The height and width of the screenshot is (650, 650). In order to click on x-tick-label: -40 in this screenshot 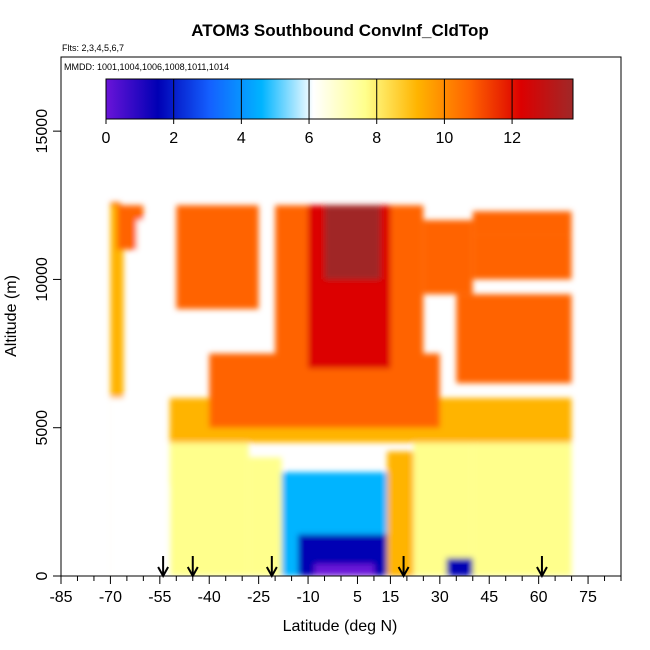, I will do `click(209, 597)`.